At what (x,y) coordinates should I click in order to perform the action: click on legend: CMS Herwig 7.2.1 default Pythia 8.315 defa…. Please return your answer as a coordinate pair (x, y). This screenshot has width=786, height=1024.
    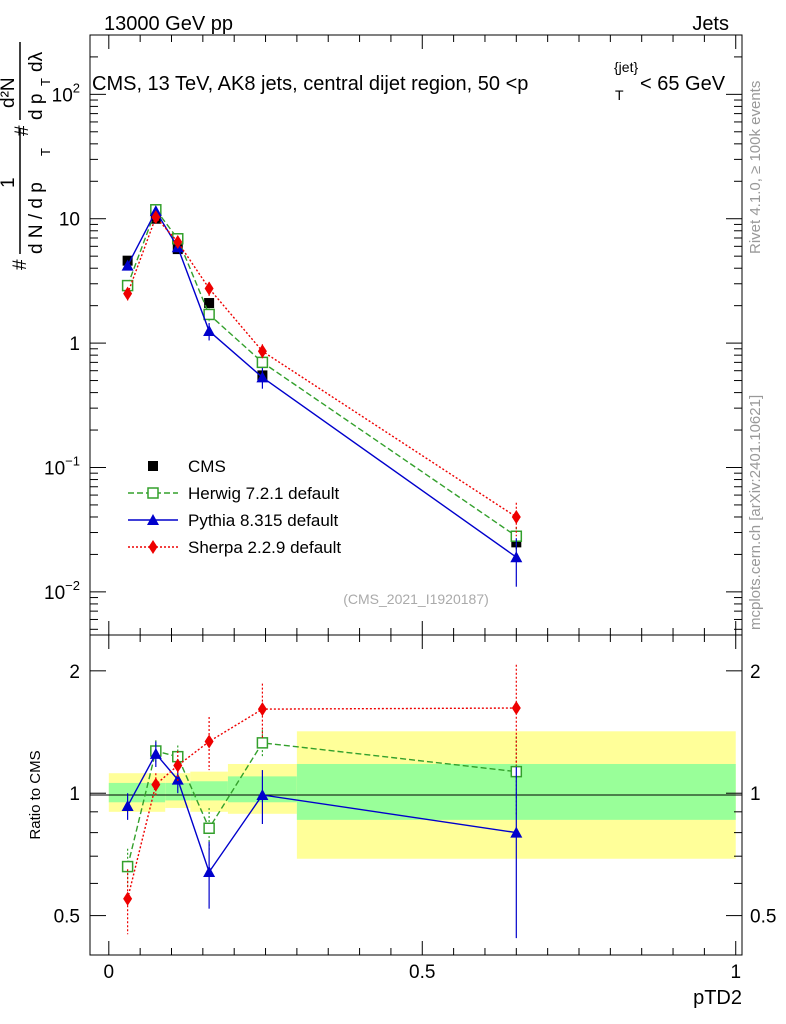
    Looking at the image, I should click on (234, 507).